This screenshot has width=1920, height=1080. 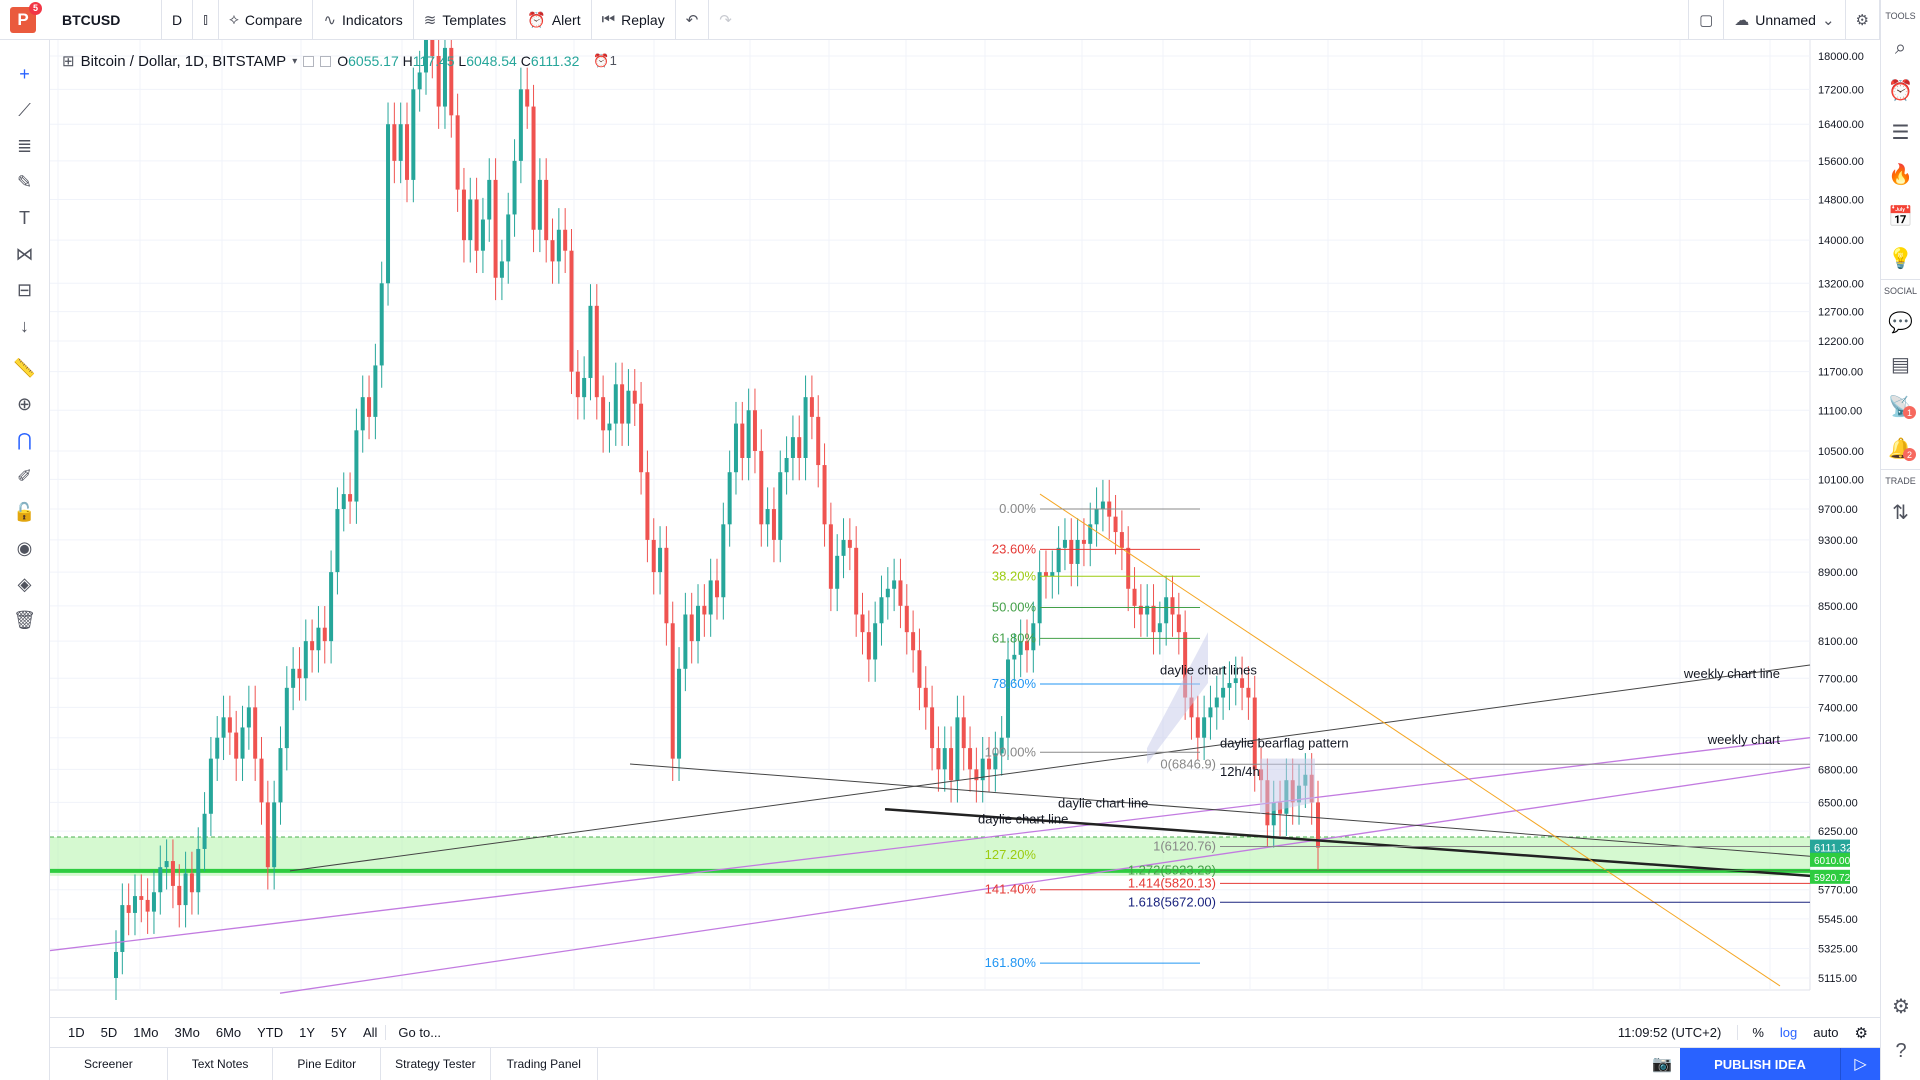 I want to click on pattern-tool-icon: ⋈, so click(x=24, y=253).